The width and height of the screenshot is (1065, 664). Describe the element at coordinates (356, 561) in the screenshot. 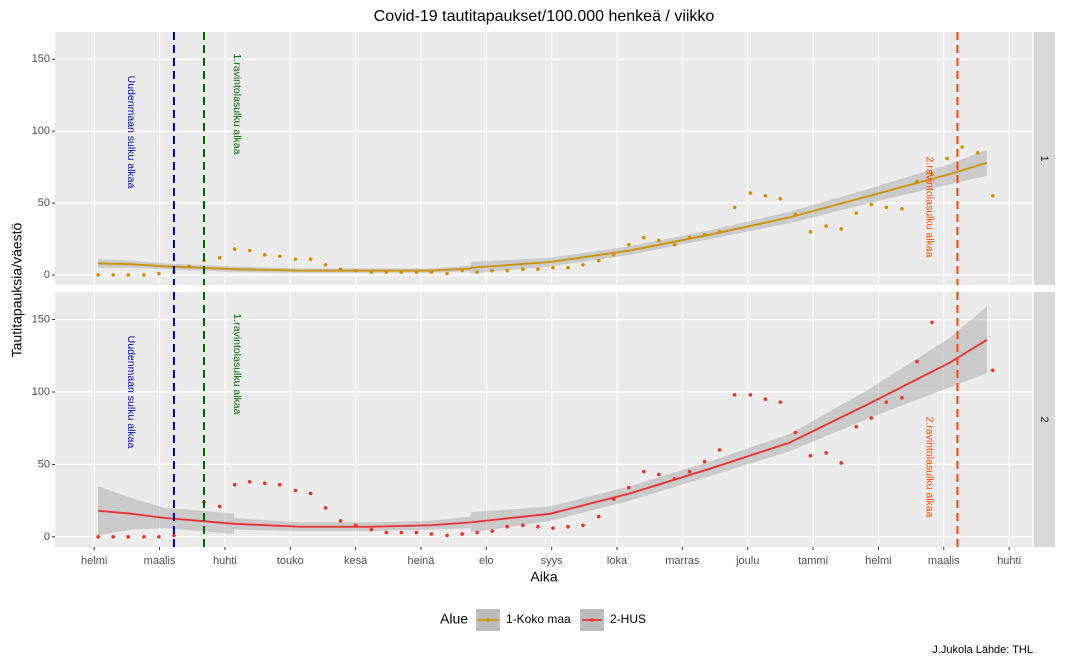

I see `x-tick-label: kesä` at that location.